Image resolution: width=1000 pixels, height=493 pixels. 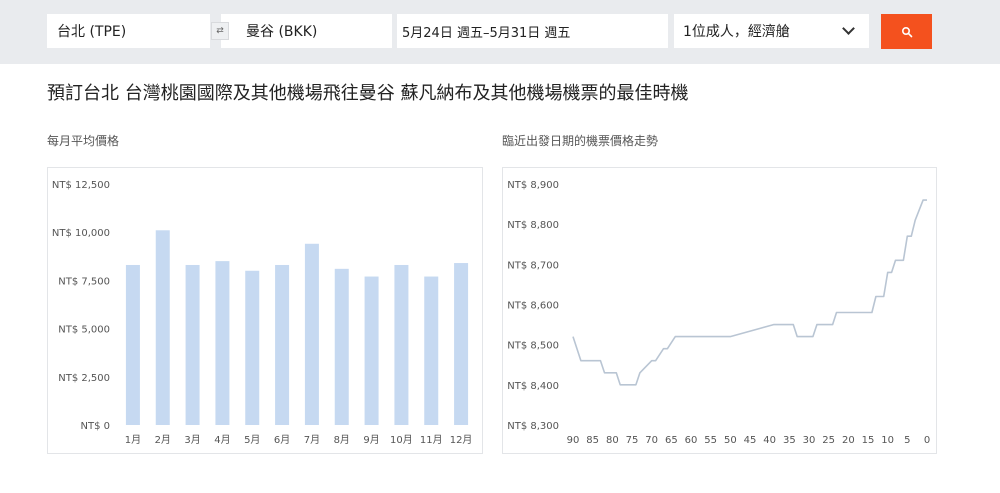 What do you see at coordinates (486, 33) in the screenshot?
I see `date-range-value: 5月24日 週五–5月31日 週五` at bounding box center [486, 33].